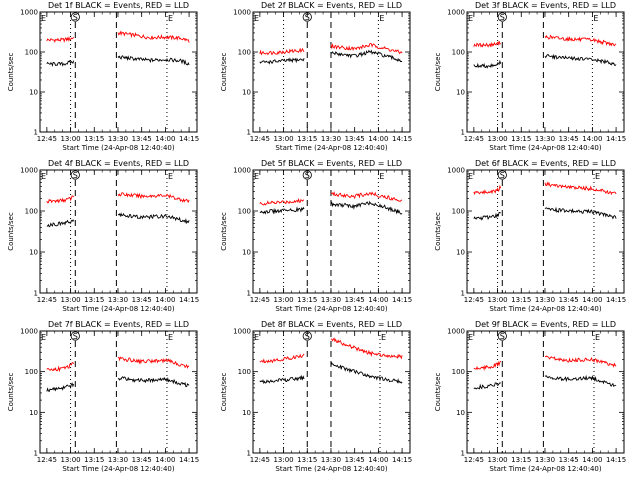  Describe the element at coordinates (460, 93) in the screenshot. I see `y-tick-label: 10` at that location.